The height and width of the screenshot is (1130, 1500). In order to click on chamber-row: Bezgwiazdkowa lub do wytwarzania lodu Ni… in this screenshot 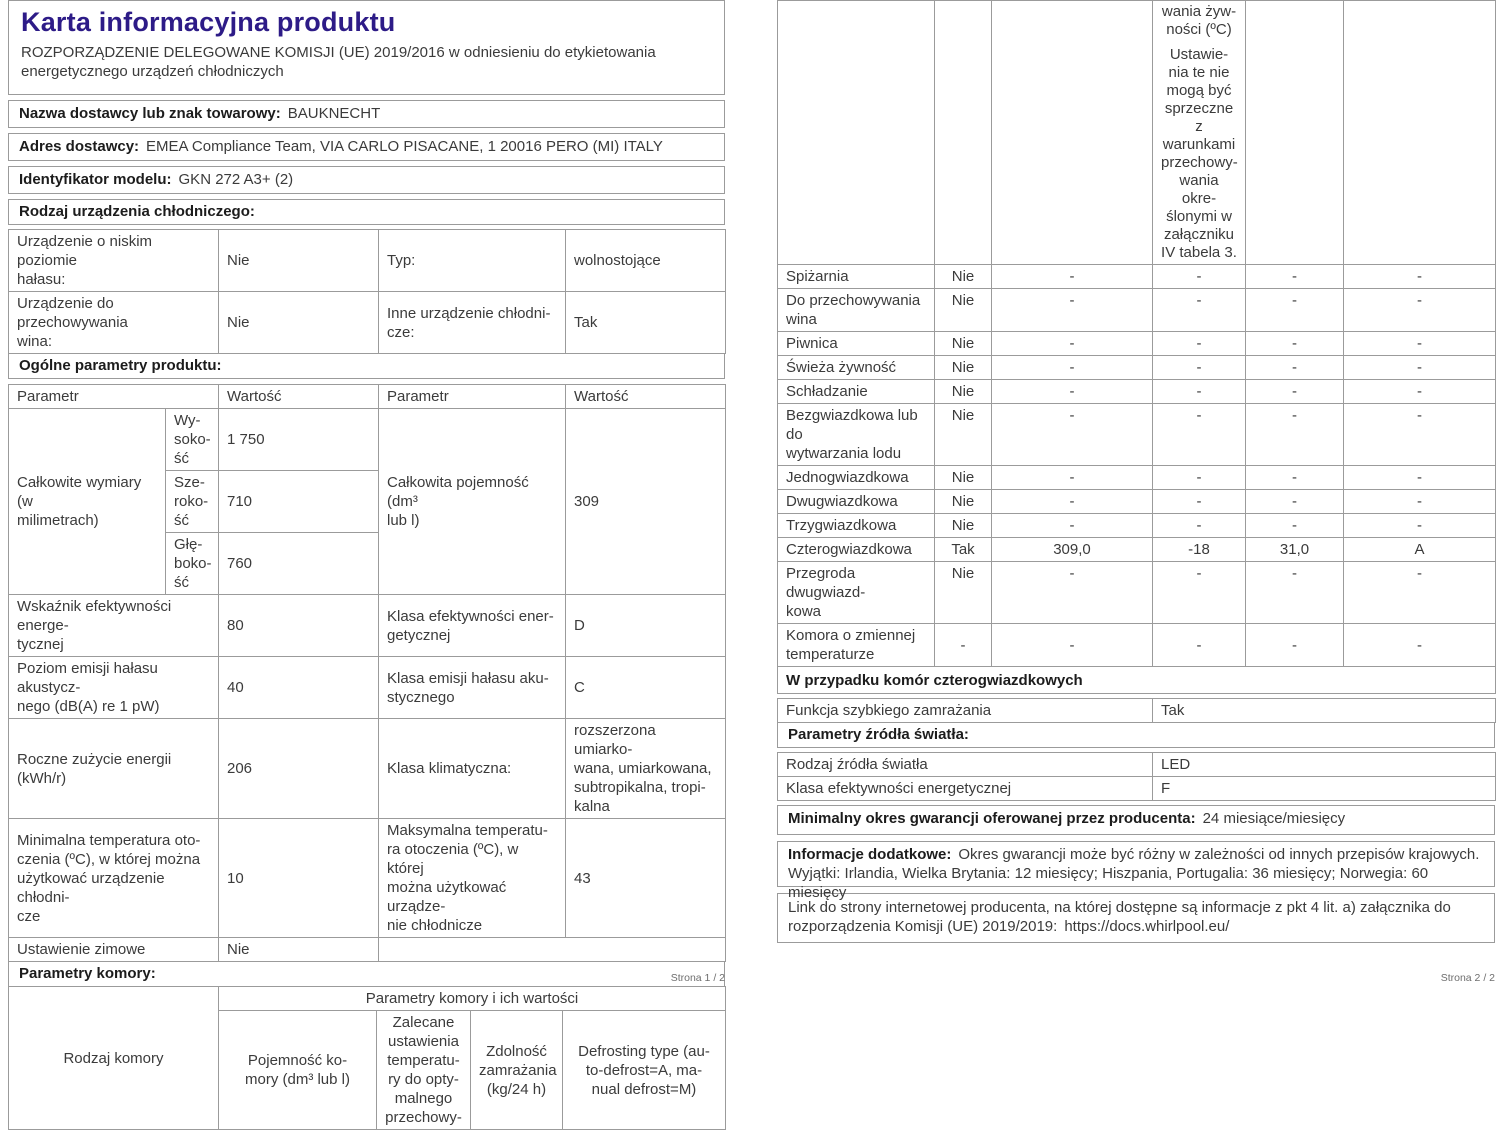, I will do `click(1136, 434)`.